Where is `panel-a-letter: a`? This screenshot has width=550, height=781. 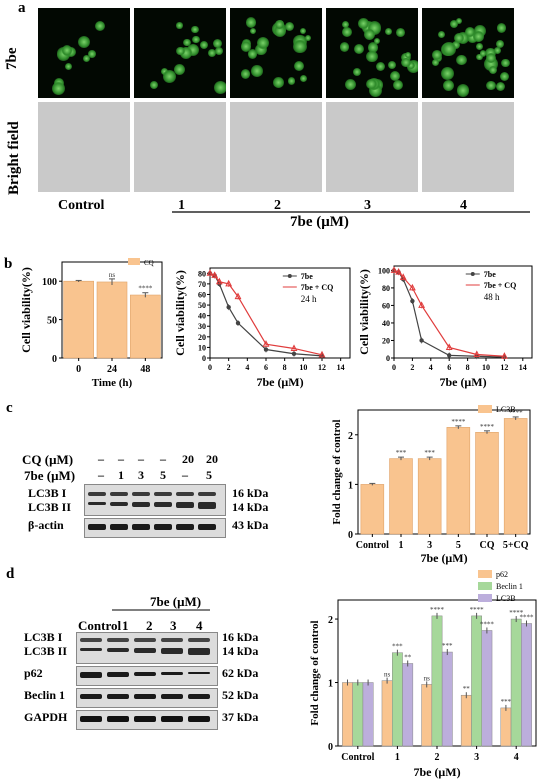 panel-a-letter: a is located at coordinates (22, 8).